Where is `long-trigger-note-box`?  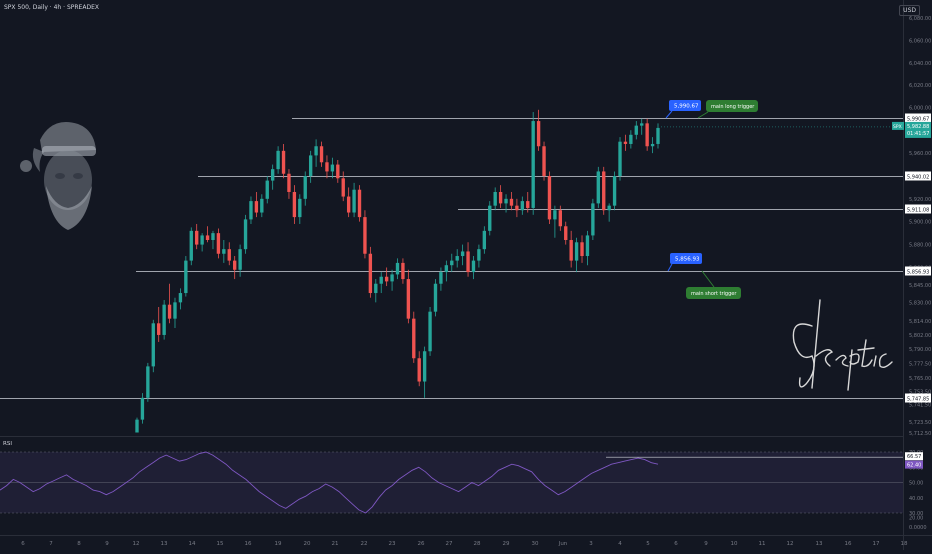
long-trigger-note-box is located at coordinates (732, 106).